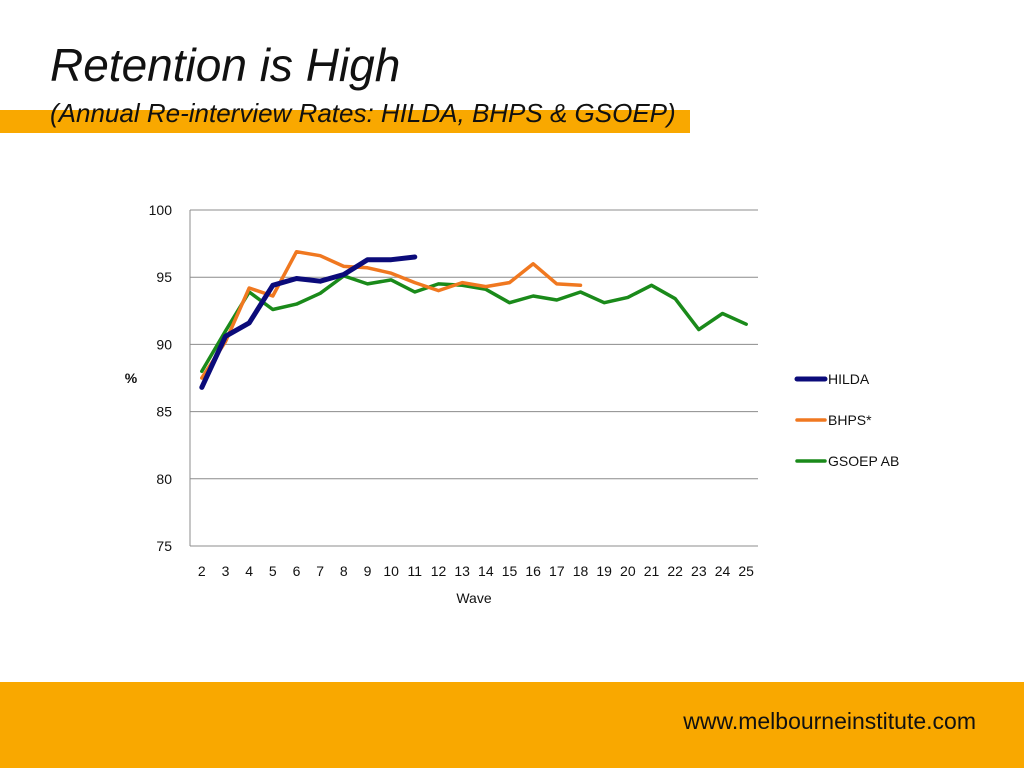 The width and height of the screenshot is (1024, 768). What do you see at coordinates (202, 571) in the screenshot?
I see `x-tick-label: 2` at bounding box center [202, 571].